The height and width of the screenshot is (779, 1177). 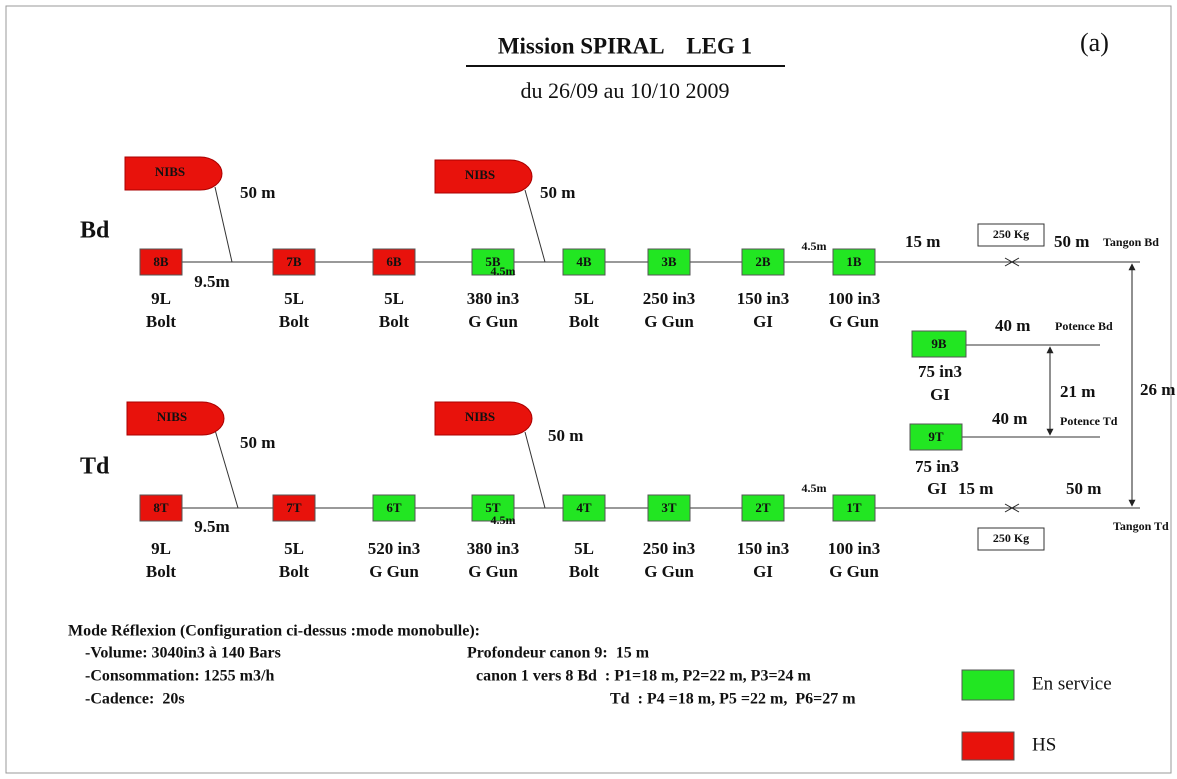 I want to click on tangon-spacing: 26 m, so click(x=1157, y=389).